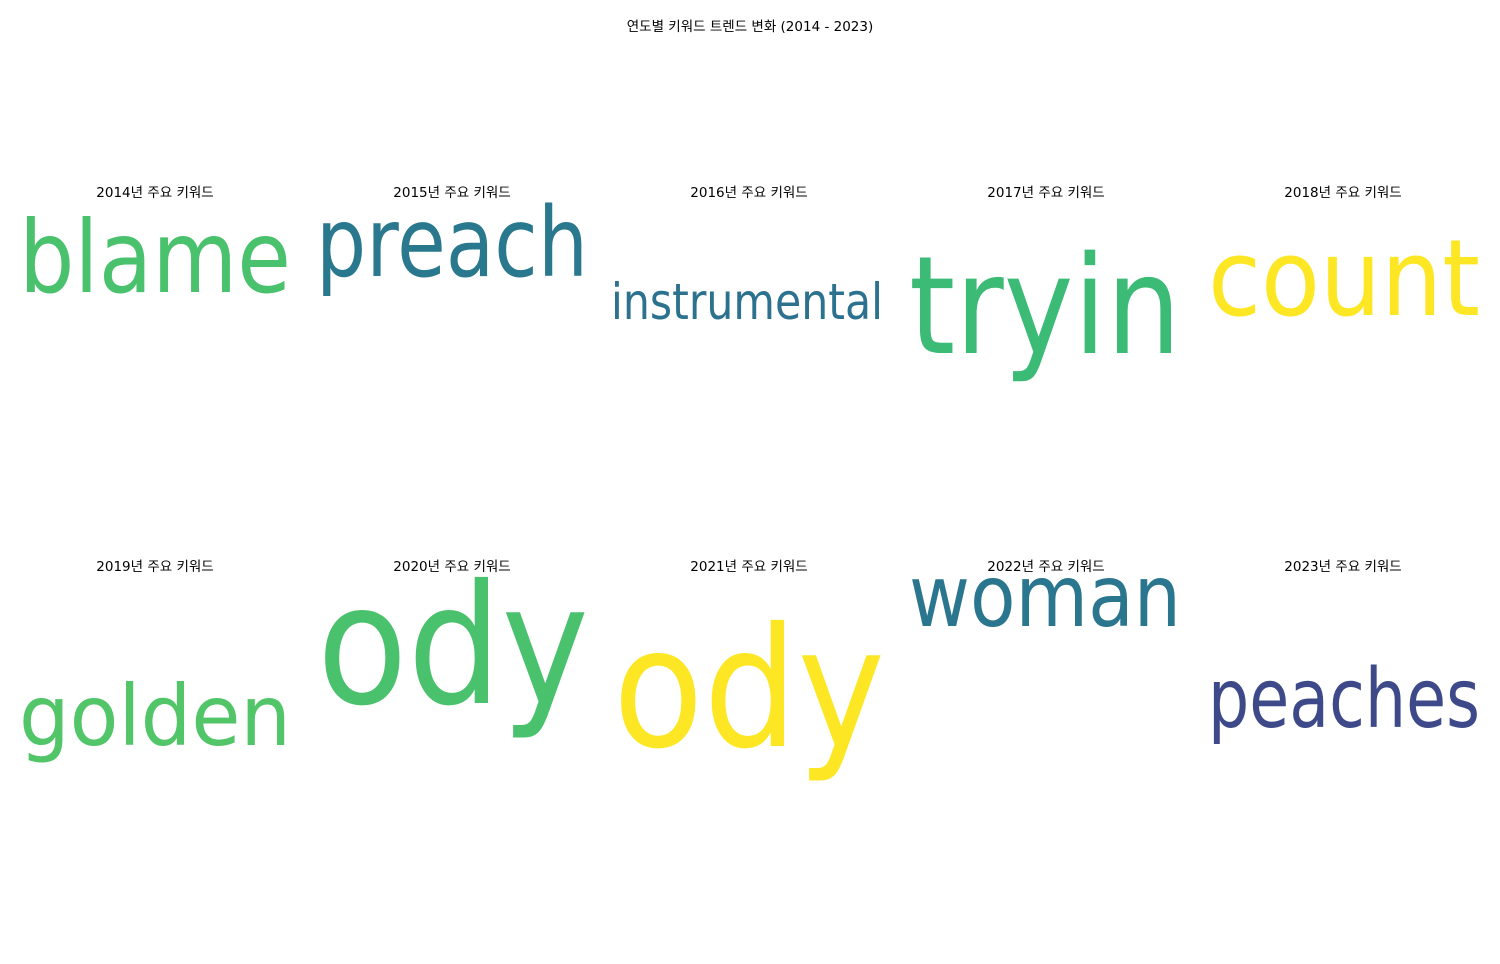  I want to click on panel-2023: 2023년 주요 키워드 peaches, so click(1343, 705).